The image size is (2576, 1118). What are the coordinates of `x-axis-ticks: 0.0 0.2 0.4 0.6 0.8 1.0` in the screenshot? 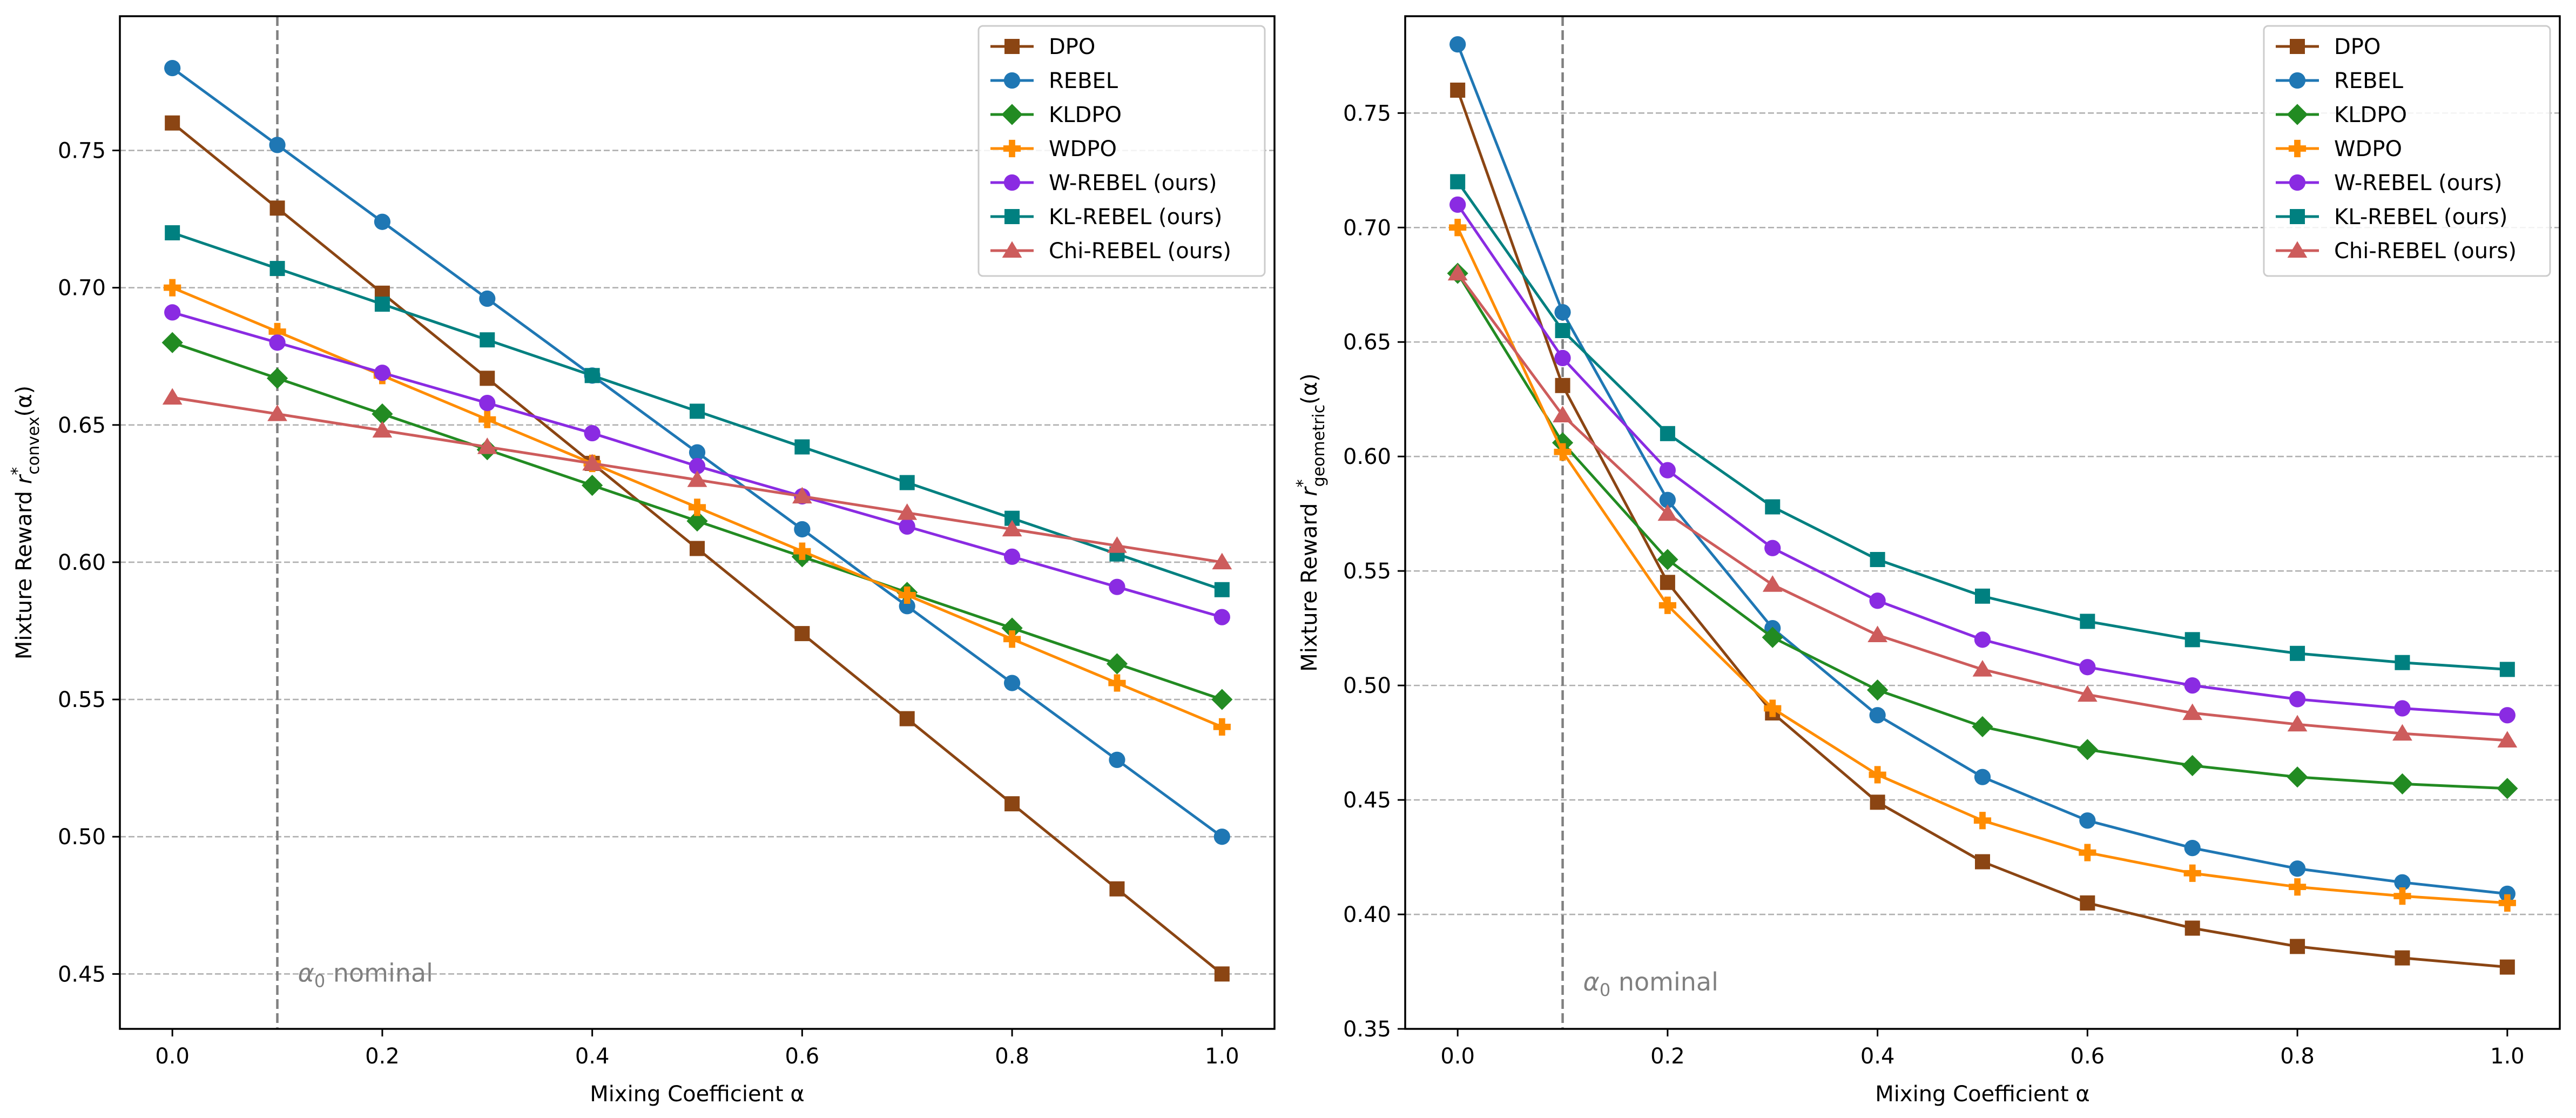 It's located at (1982, 1049).